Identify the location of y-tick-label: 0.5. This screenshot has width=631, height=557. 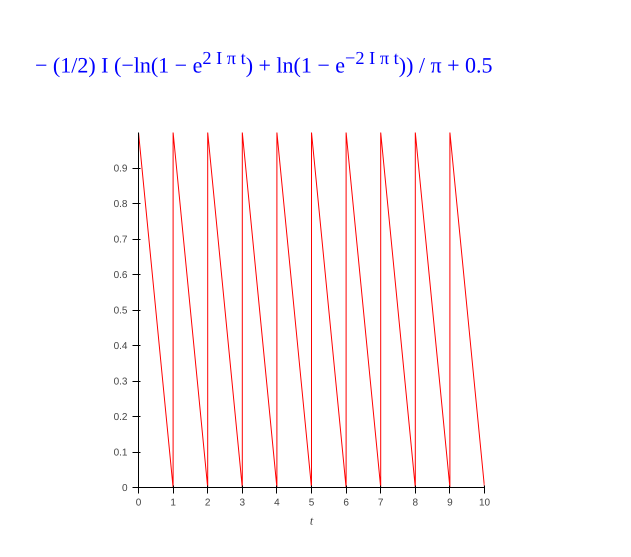
(121, 311).